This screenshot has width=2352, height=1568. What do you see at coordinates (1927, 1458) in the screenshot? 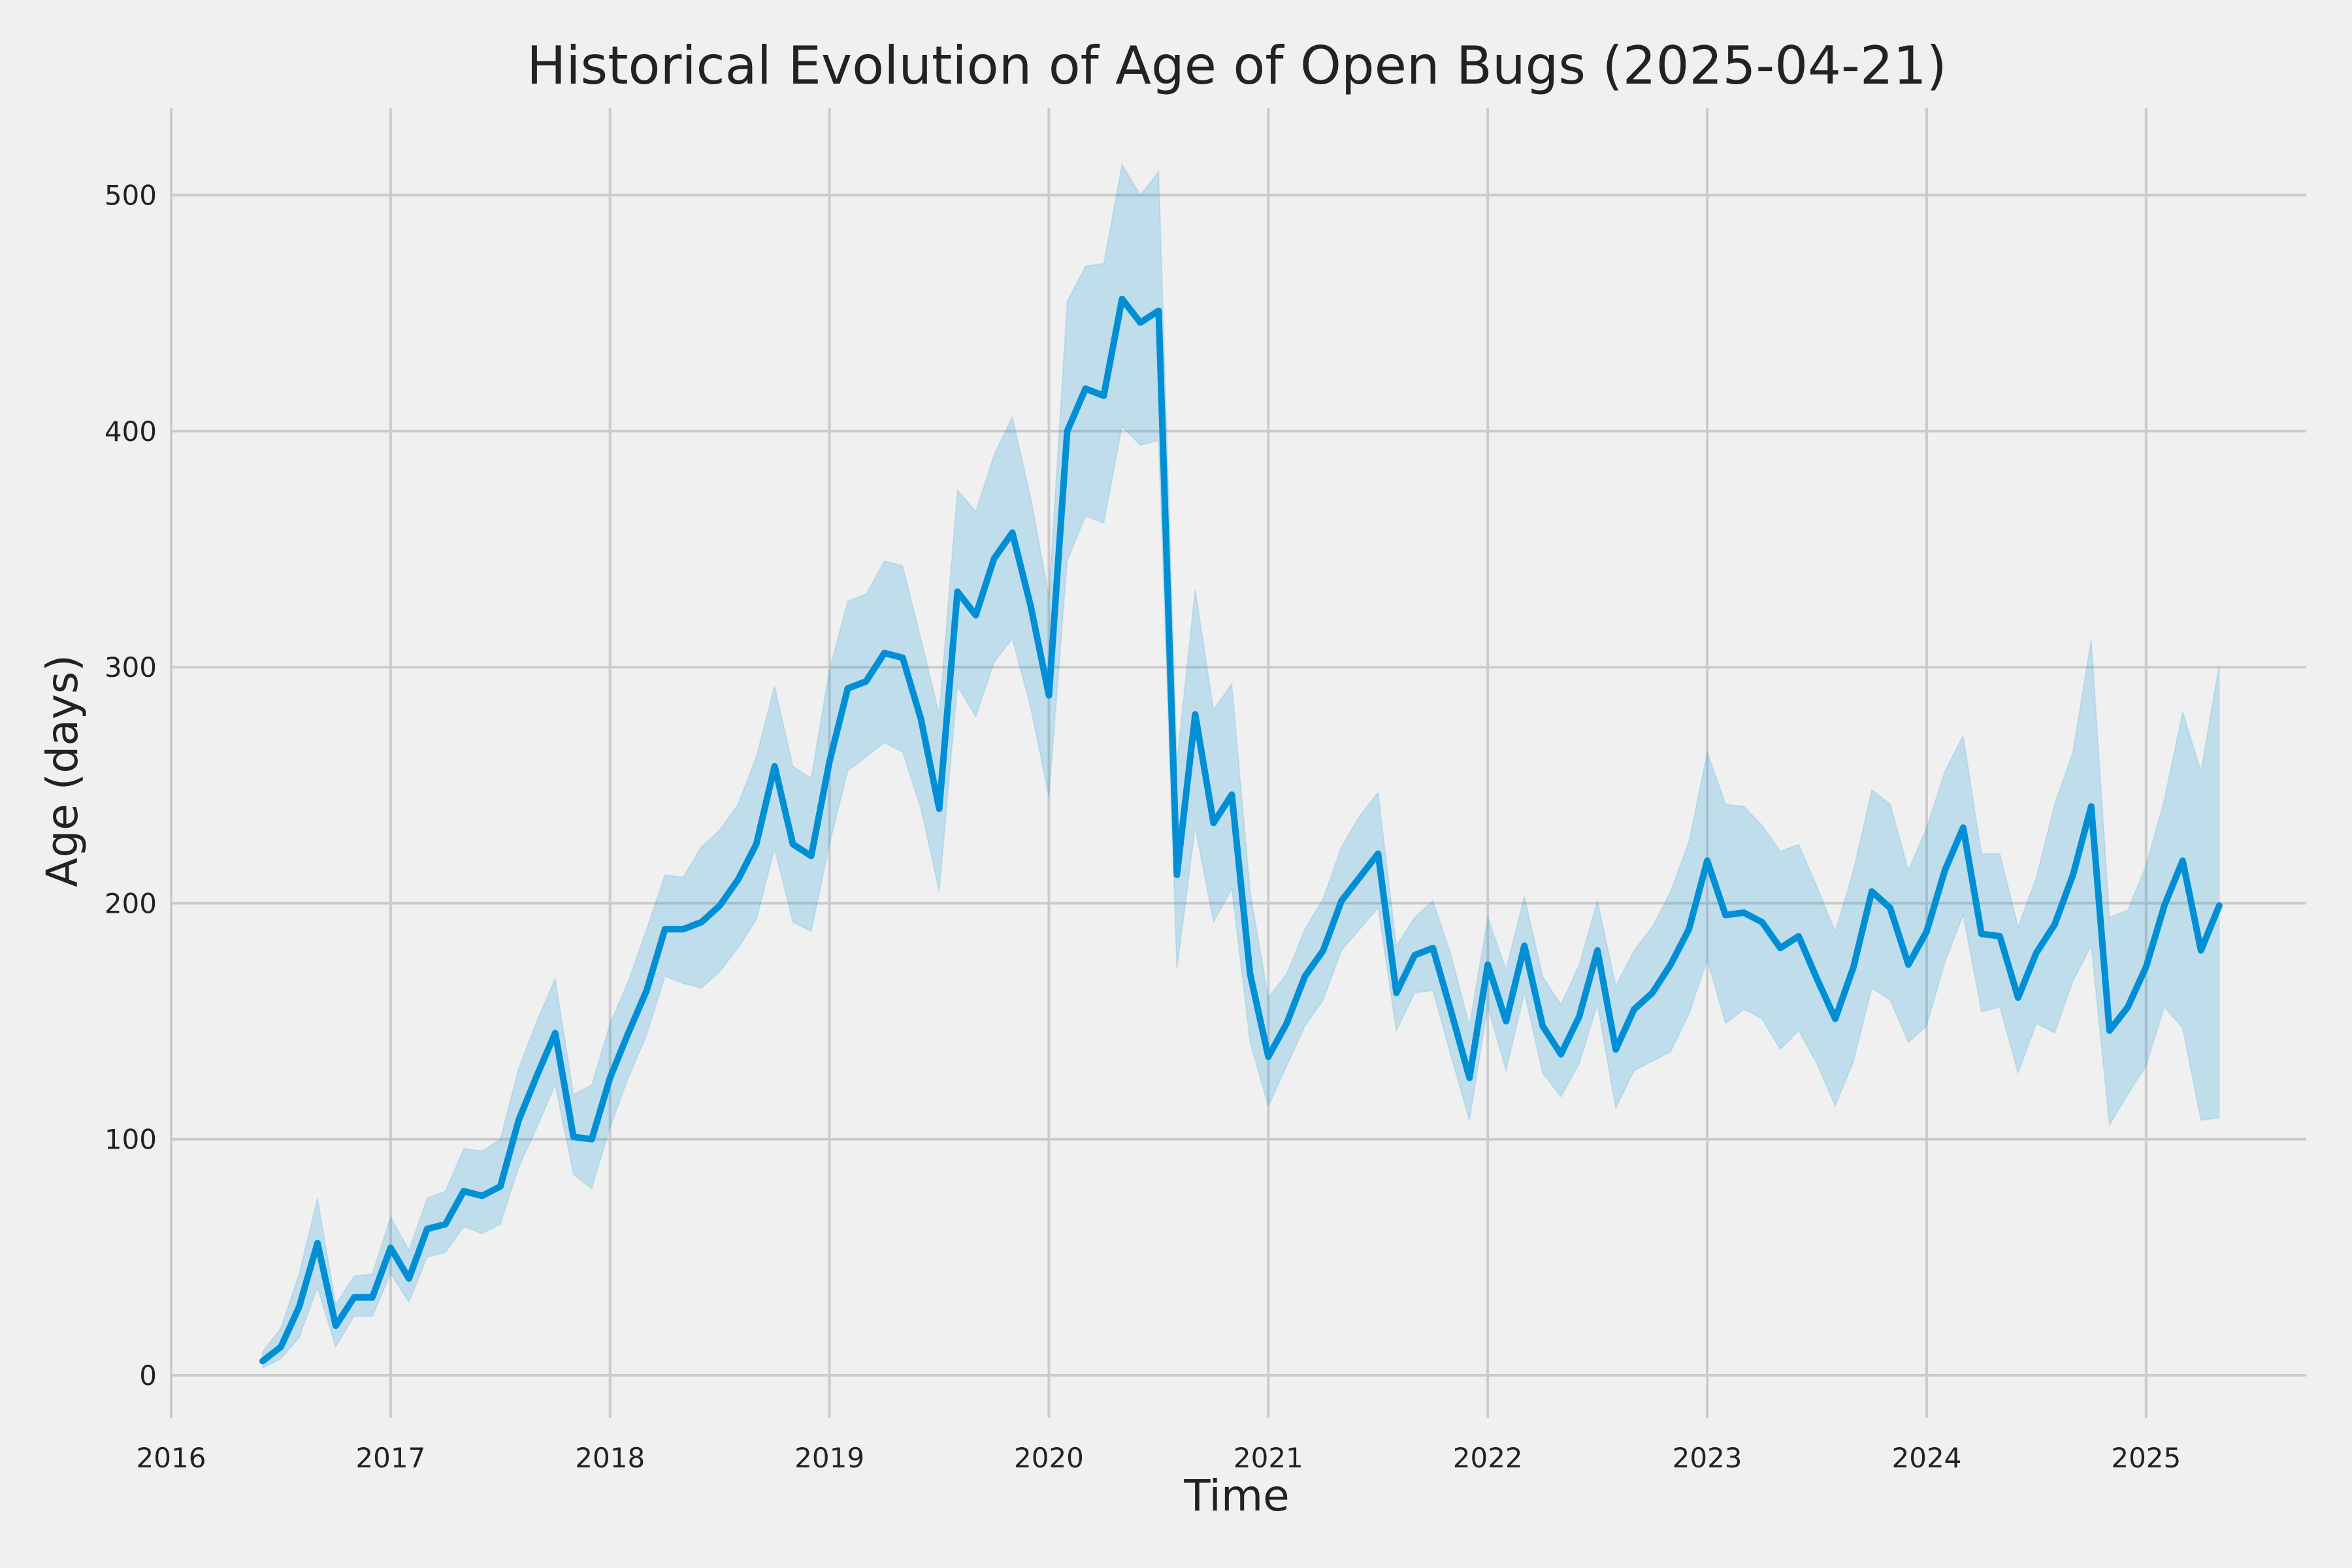
I see `x-tick-label: 2024` at bounding box center [1927, 1458].